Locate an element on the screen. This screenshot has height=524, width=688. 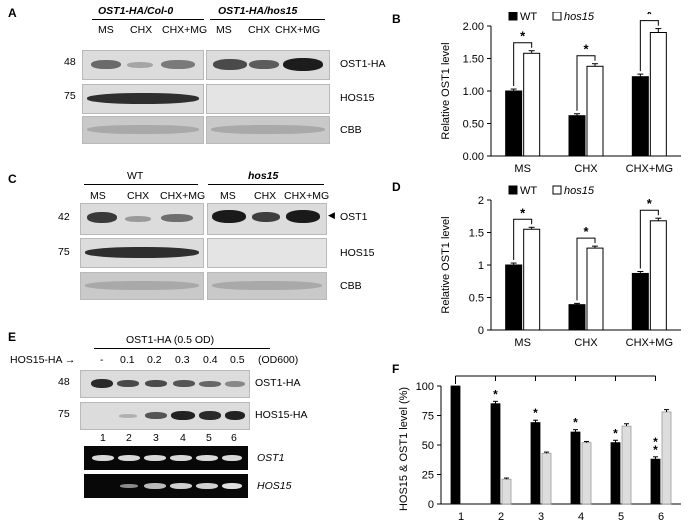
y-axis-label: HOS15 & OST1 level (%) is located at coordinates (404, 449).